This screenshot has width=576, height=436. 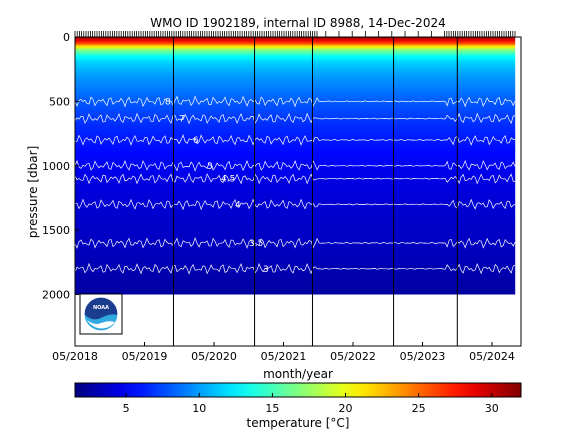 What do you see at coordinates (56, 295) in the screenshot?
I see `y-tick-label: 2000` at bounding box center [56, 295].